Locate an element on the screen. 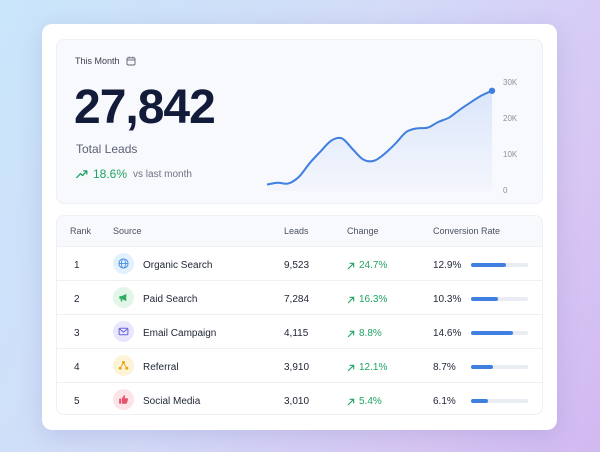 The width and height of the screenshot is (600, 452). row-change: 24.7% is located at coordinates (367, 265).